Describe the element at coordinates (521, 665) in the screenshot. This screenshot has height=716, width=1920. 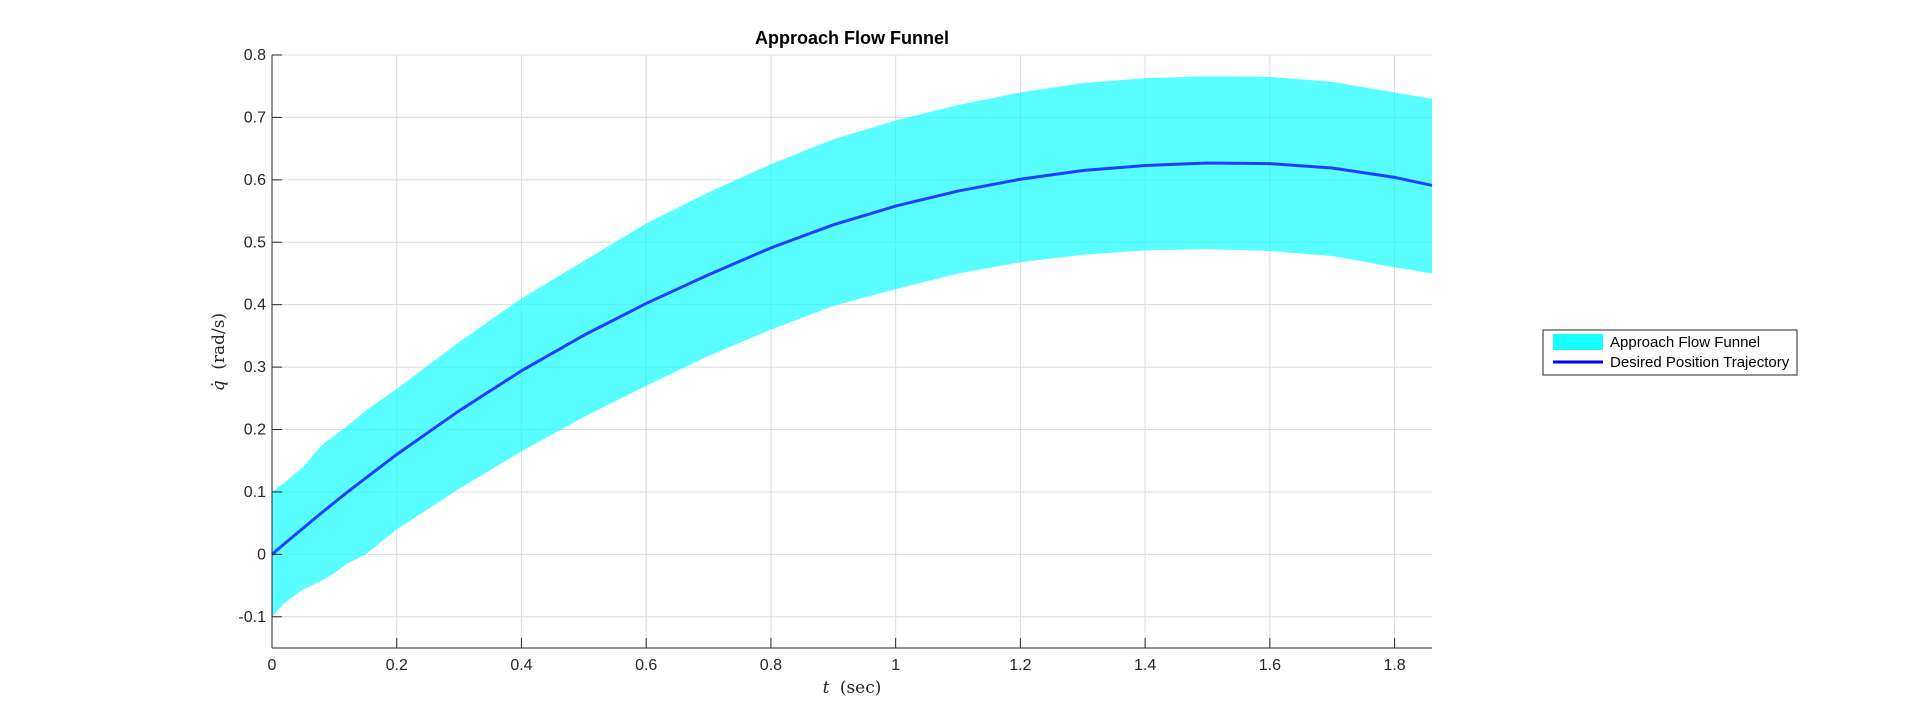
I see `x-tick-label-2: 0.4` at that location.